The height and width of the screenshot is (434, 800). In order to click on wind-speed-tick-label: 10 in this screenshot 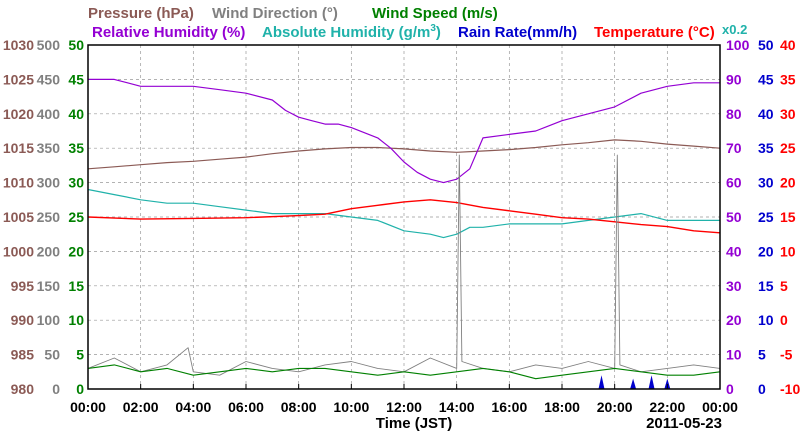, I will do `click(76, 320)`.